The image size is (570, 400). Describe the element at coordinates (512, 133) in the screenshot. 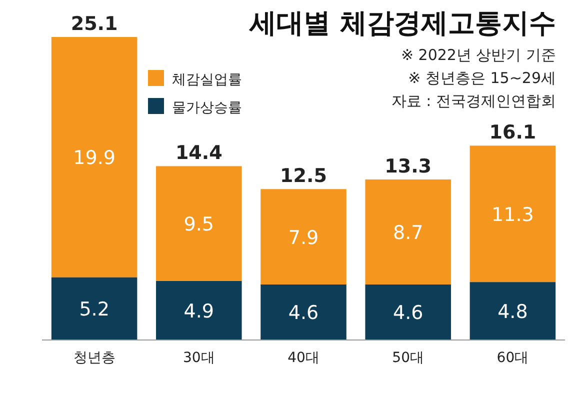

I see `total-label: 16.1` at that location.